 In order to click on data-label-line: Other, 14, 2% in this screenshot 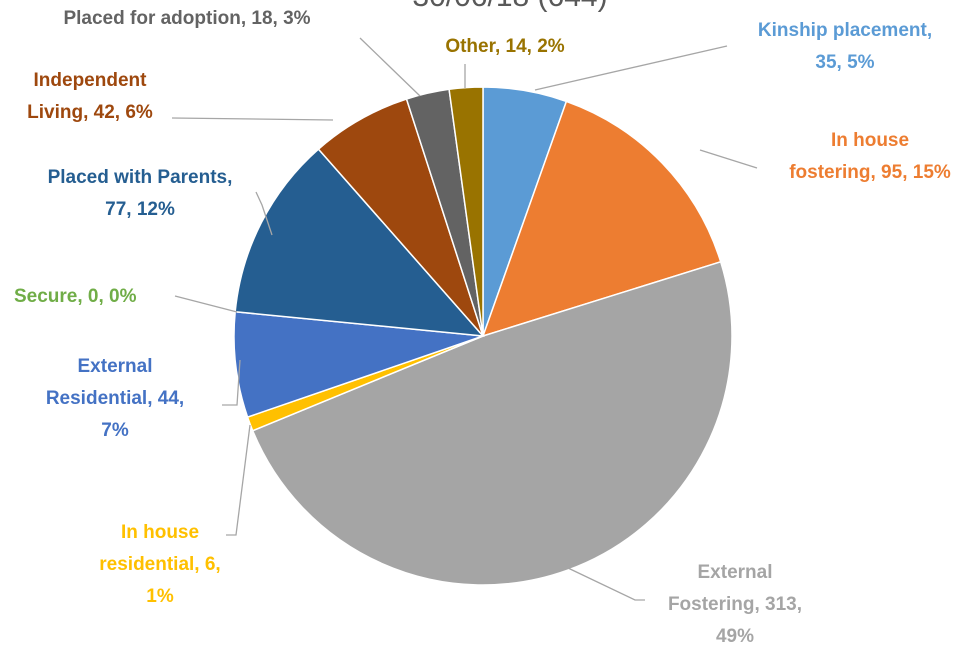, I will do `click(504, 46)`.